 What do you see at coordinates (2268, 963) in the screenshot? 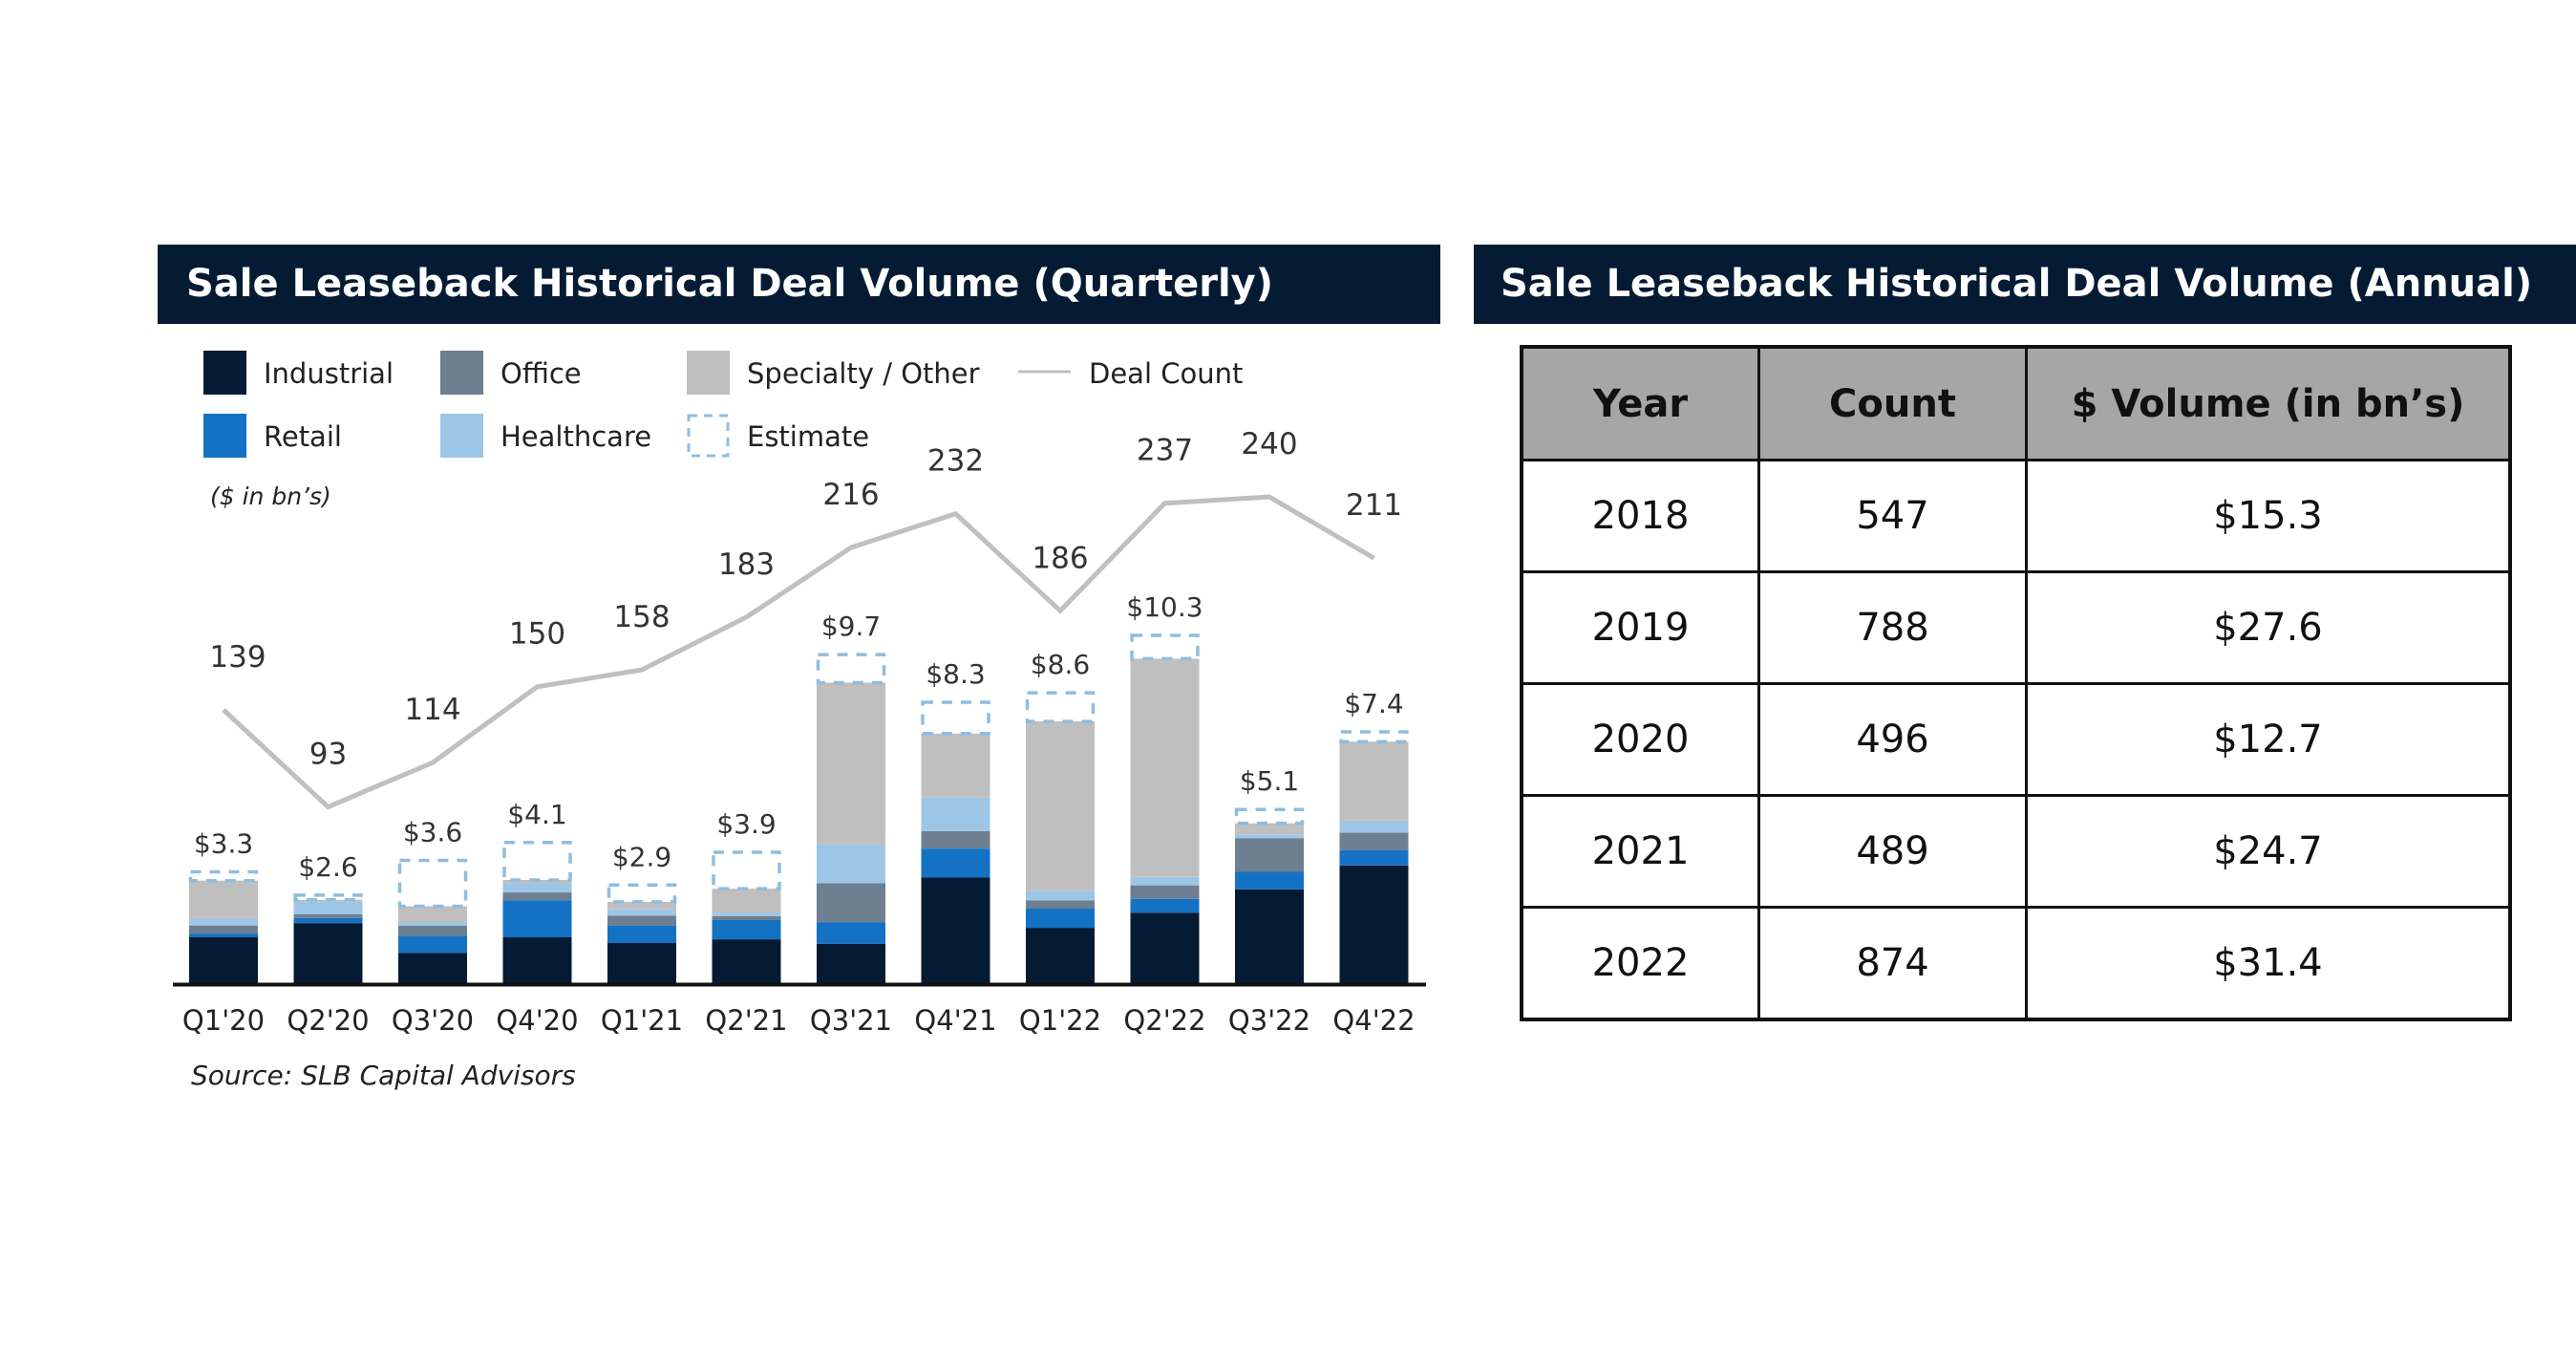
I see `cell-volume: $31.4` at bounding box center [2268, 963].